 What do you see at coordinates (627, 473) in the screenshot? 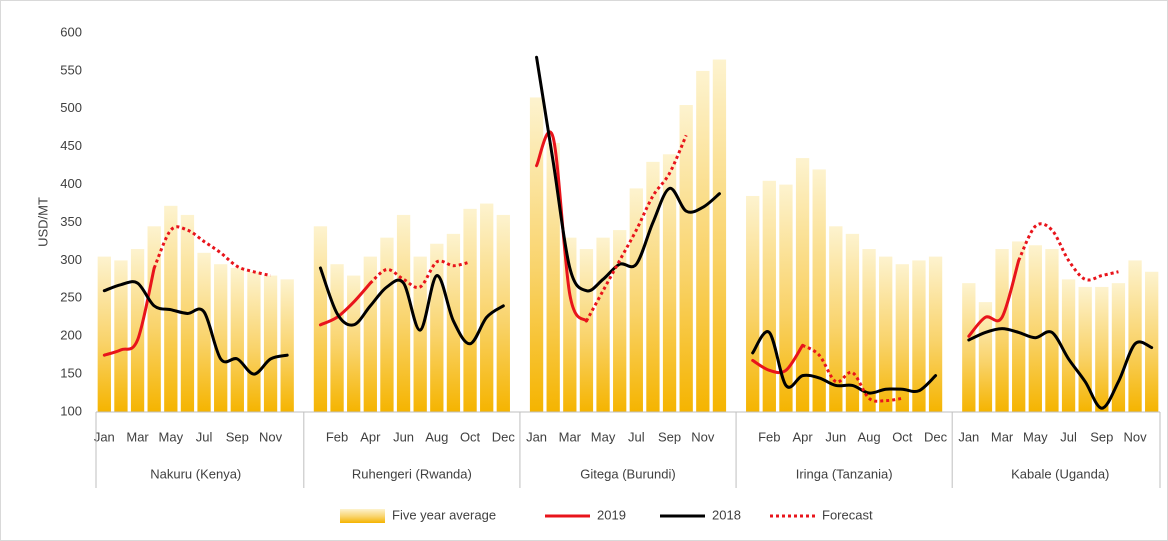
I see `group-label: Gitega (Burundi)` at bounding box center [627, 473].